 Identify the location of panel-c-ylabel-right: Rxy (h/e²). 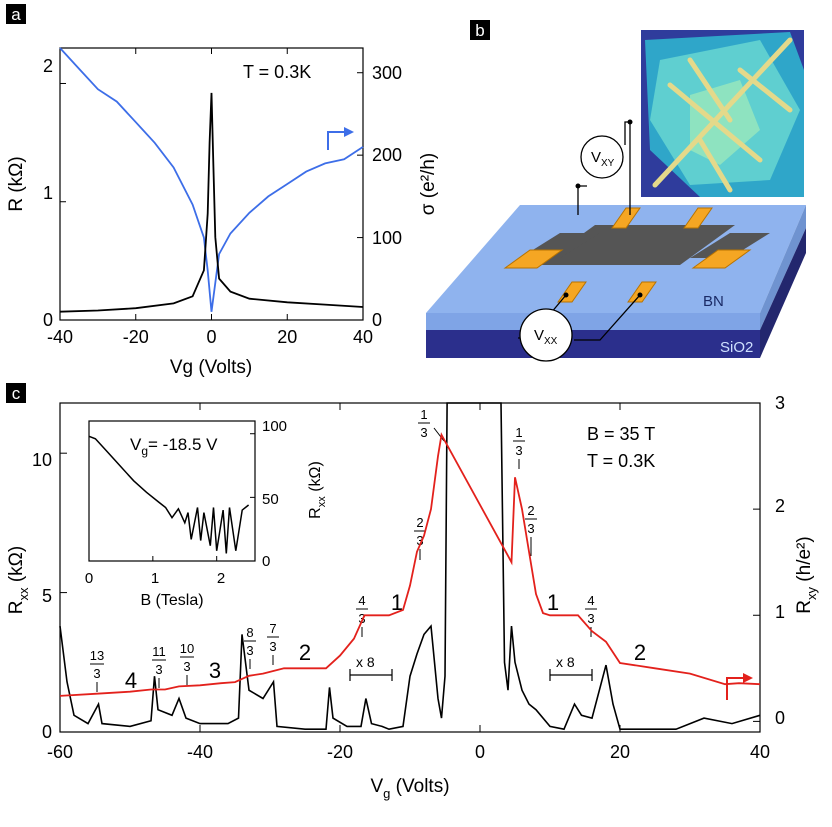
(806, 574).